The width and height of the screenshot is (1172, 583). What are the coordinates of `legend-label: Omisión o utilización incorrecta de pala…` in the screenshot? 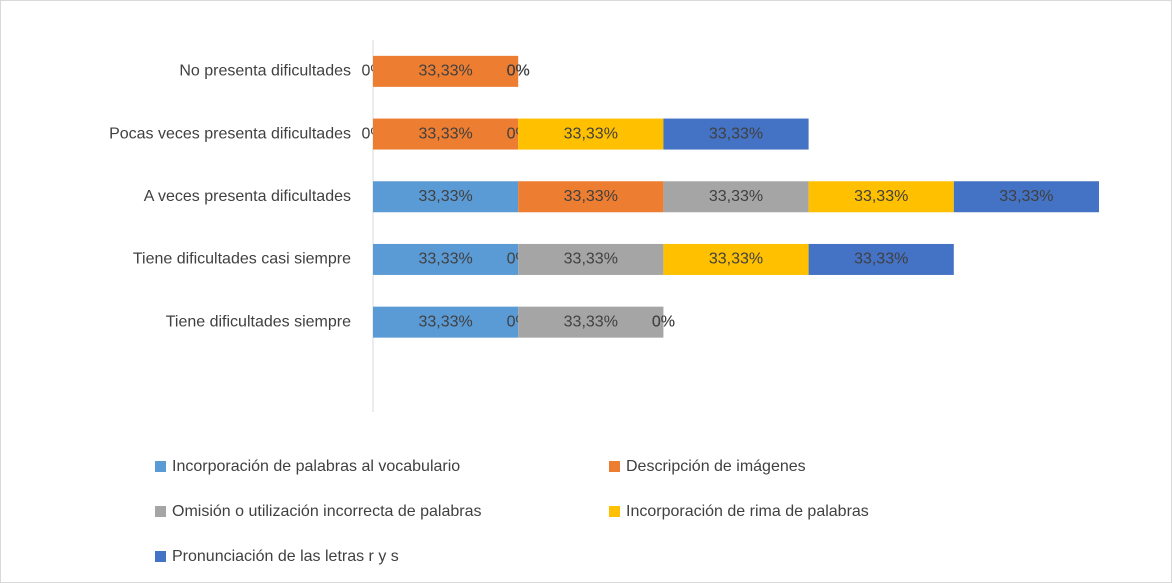 It's located at (326, 511).